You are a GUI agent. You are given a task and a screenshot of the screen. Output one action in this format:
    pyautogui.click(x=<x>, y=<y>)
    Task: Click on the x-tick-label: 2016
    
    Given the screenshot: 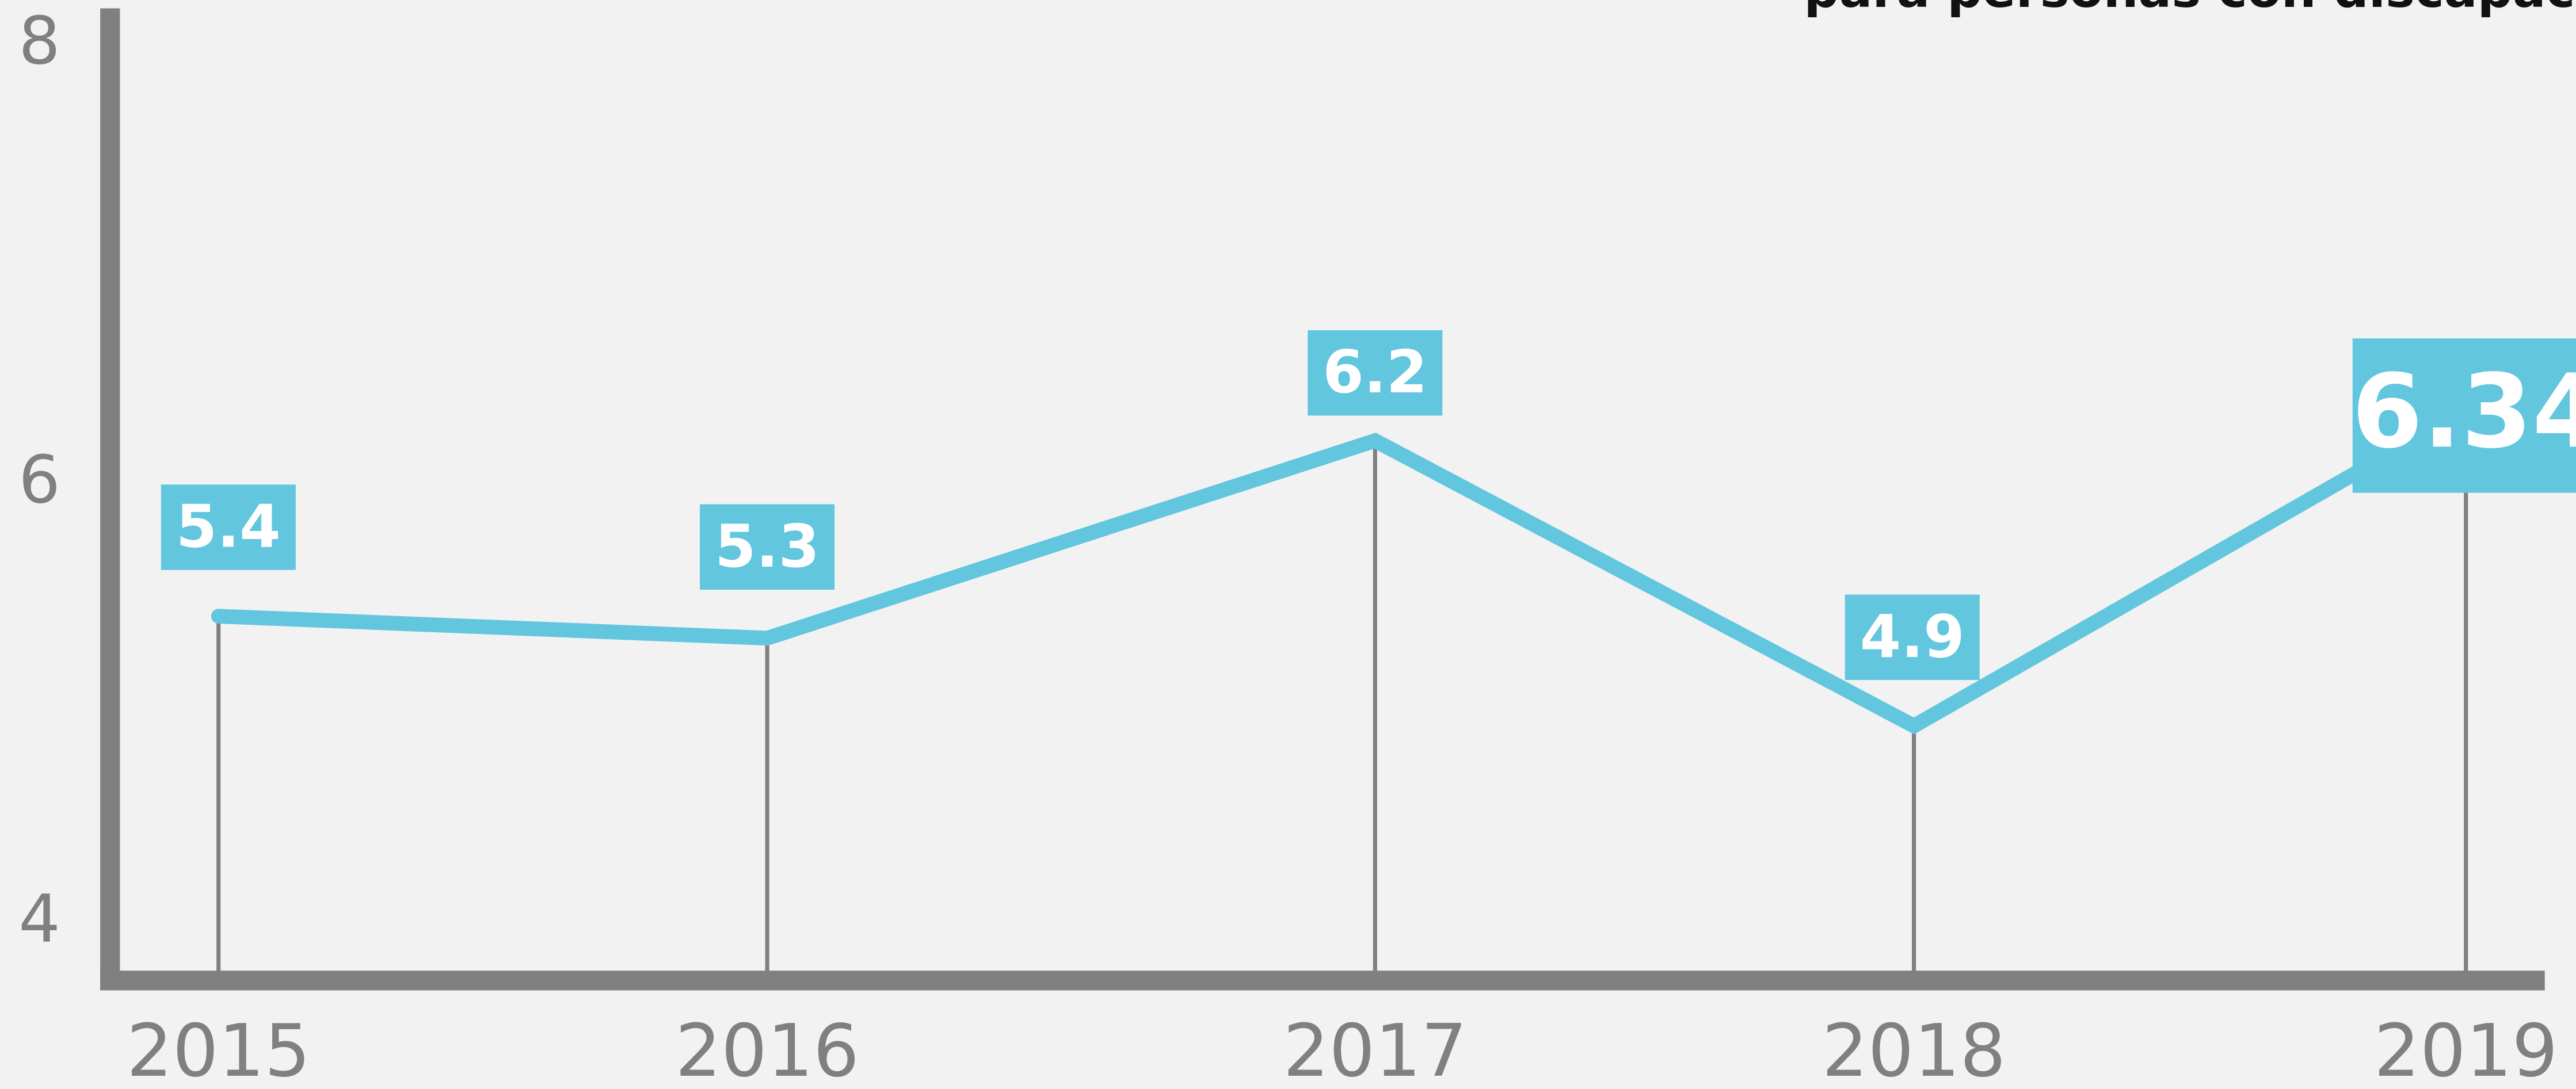 What is the action you would take?
    pyautogui.click(x=767, y=1048)
    